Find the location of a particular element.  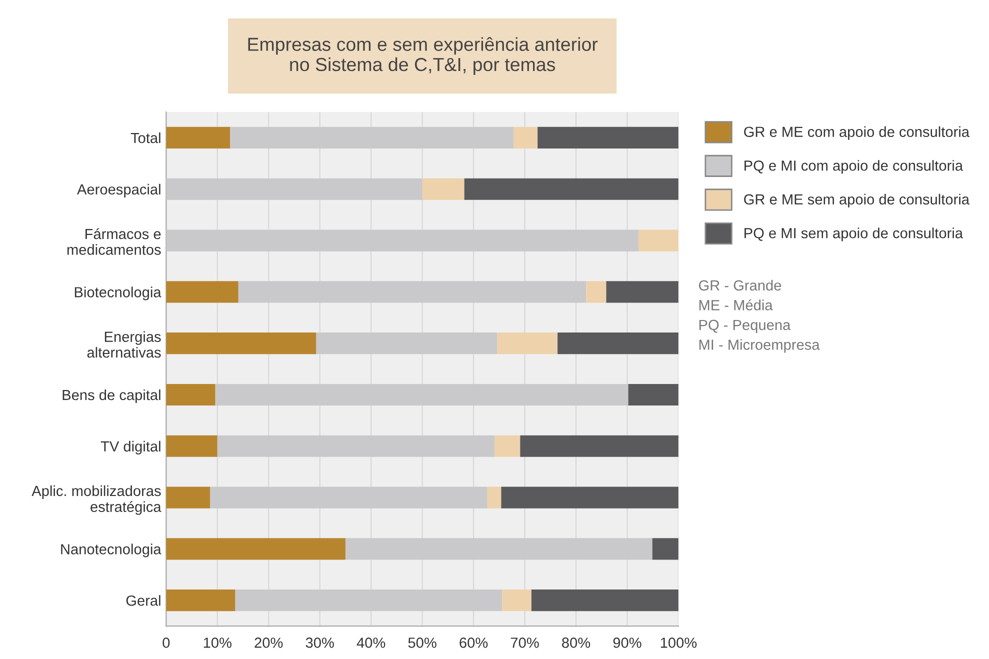

y-tick-label: Bens de capital is located at coordinates (111, 396).